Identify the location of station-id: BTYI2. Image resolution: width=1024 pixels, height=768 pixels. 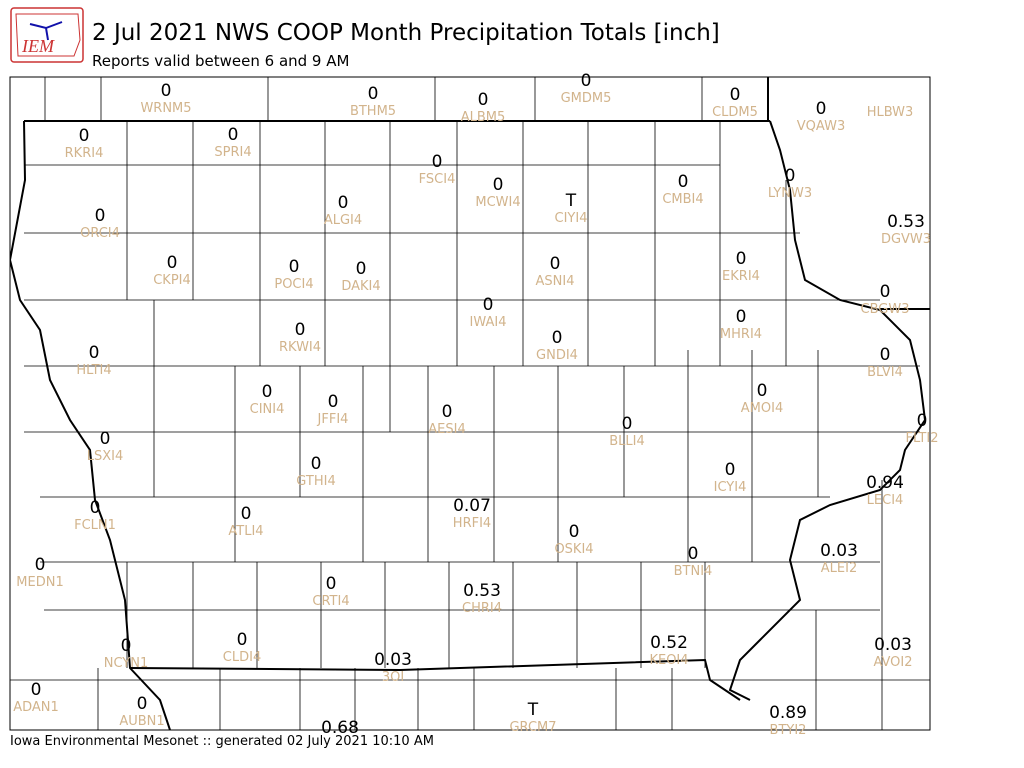
(788, 730).